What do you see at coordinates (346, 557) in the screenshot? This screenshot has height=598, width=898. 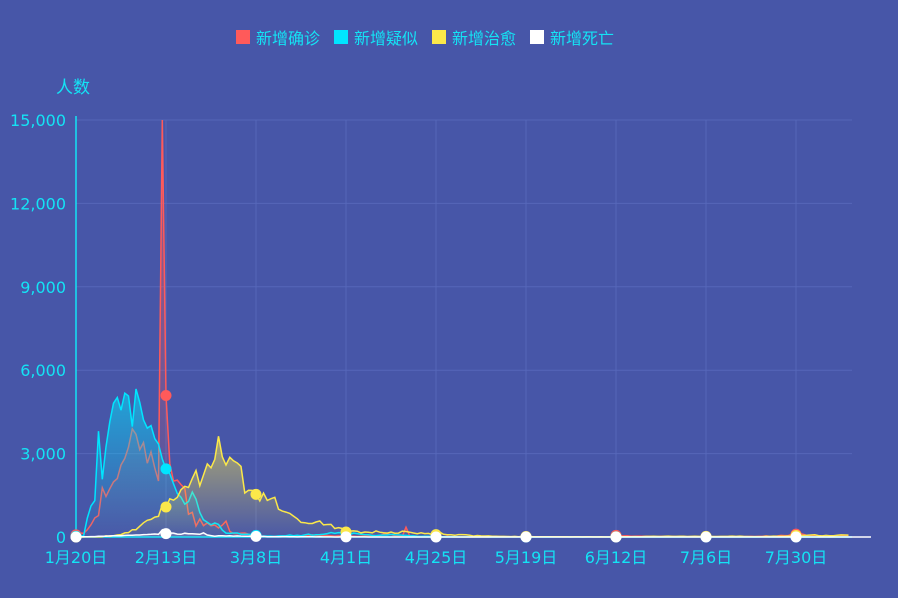 I see `x-tick-label: 4月1日` at bounding box center [346, 557].